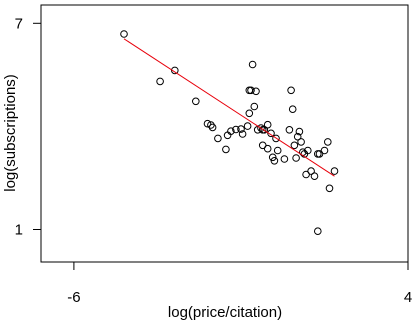 The image size is (417, 320). What do you see at coordinates (10, 133) in the screenshot?
I see `y-axis-label: log(subscriptions)` at bounding box center [10, 133].